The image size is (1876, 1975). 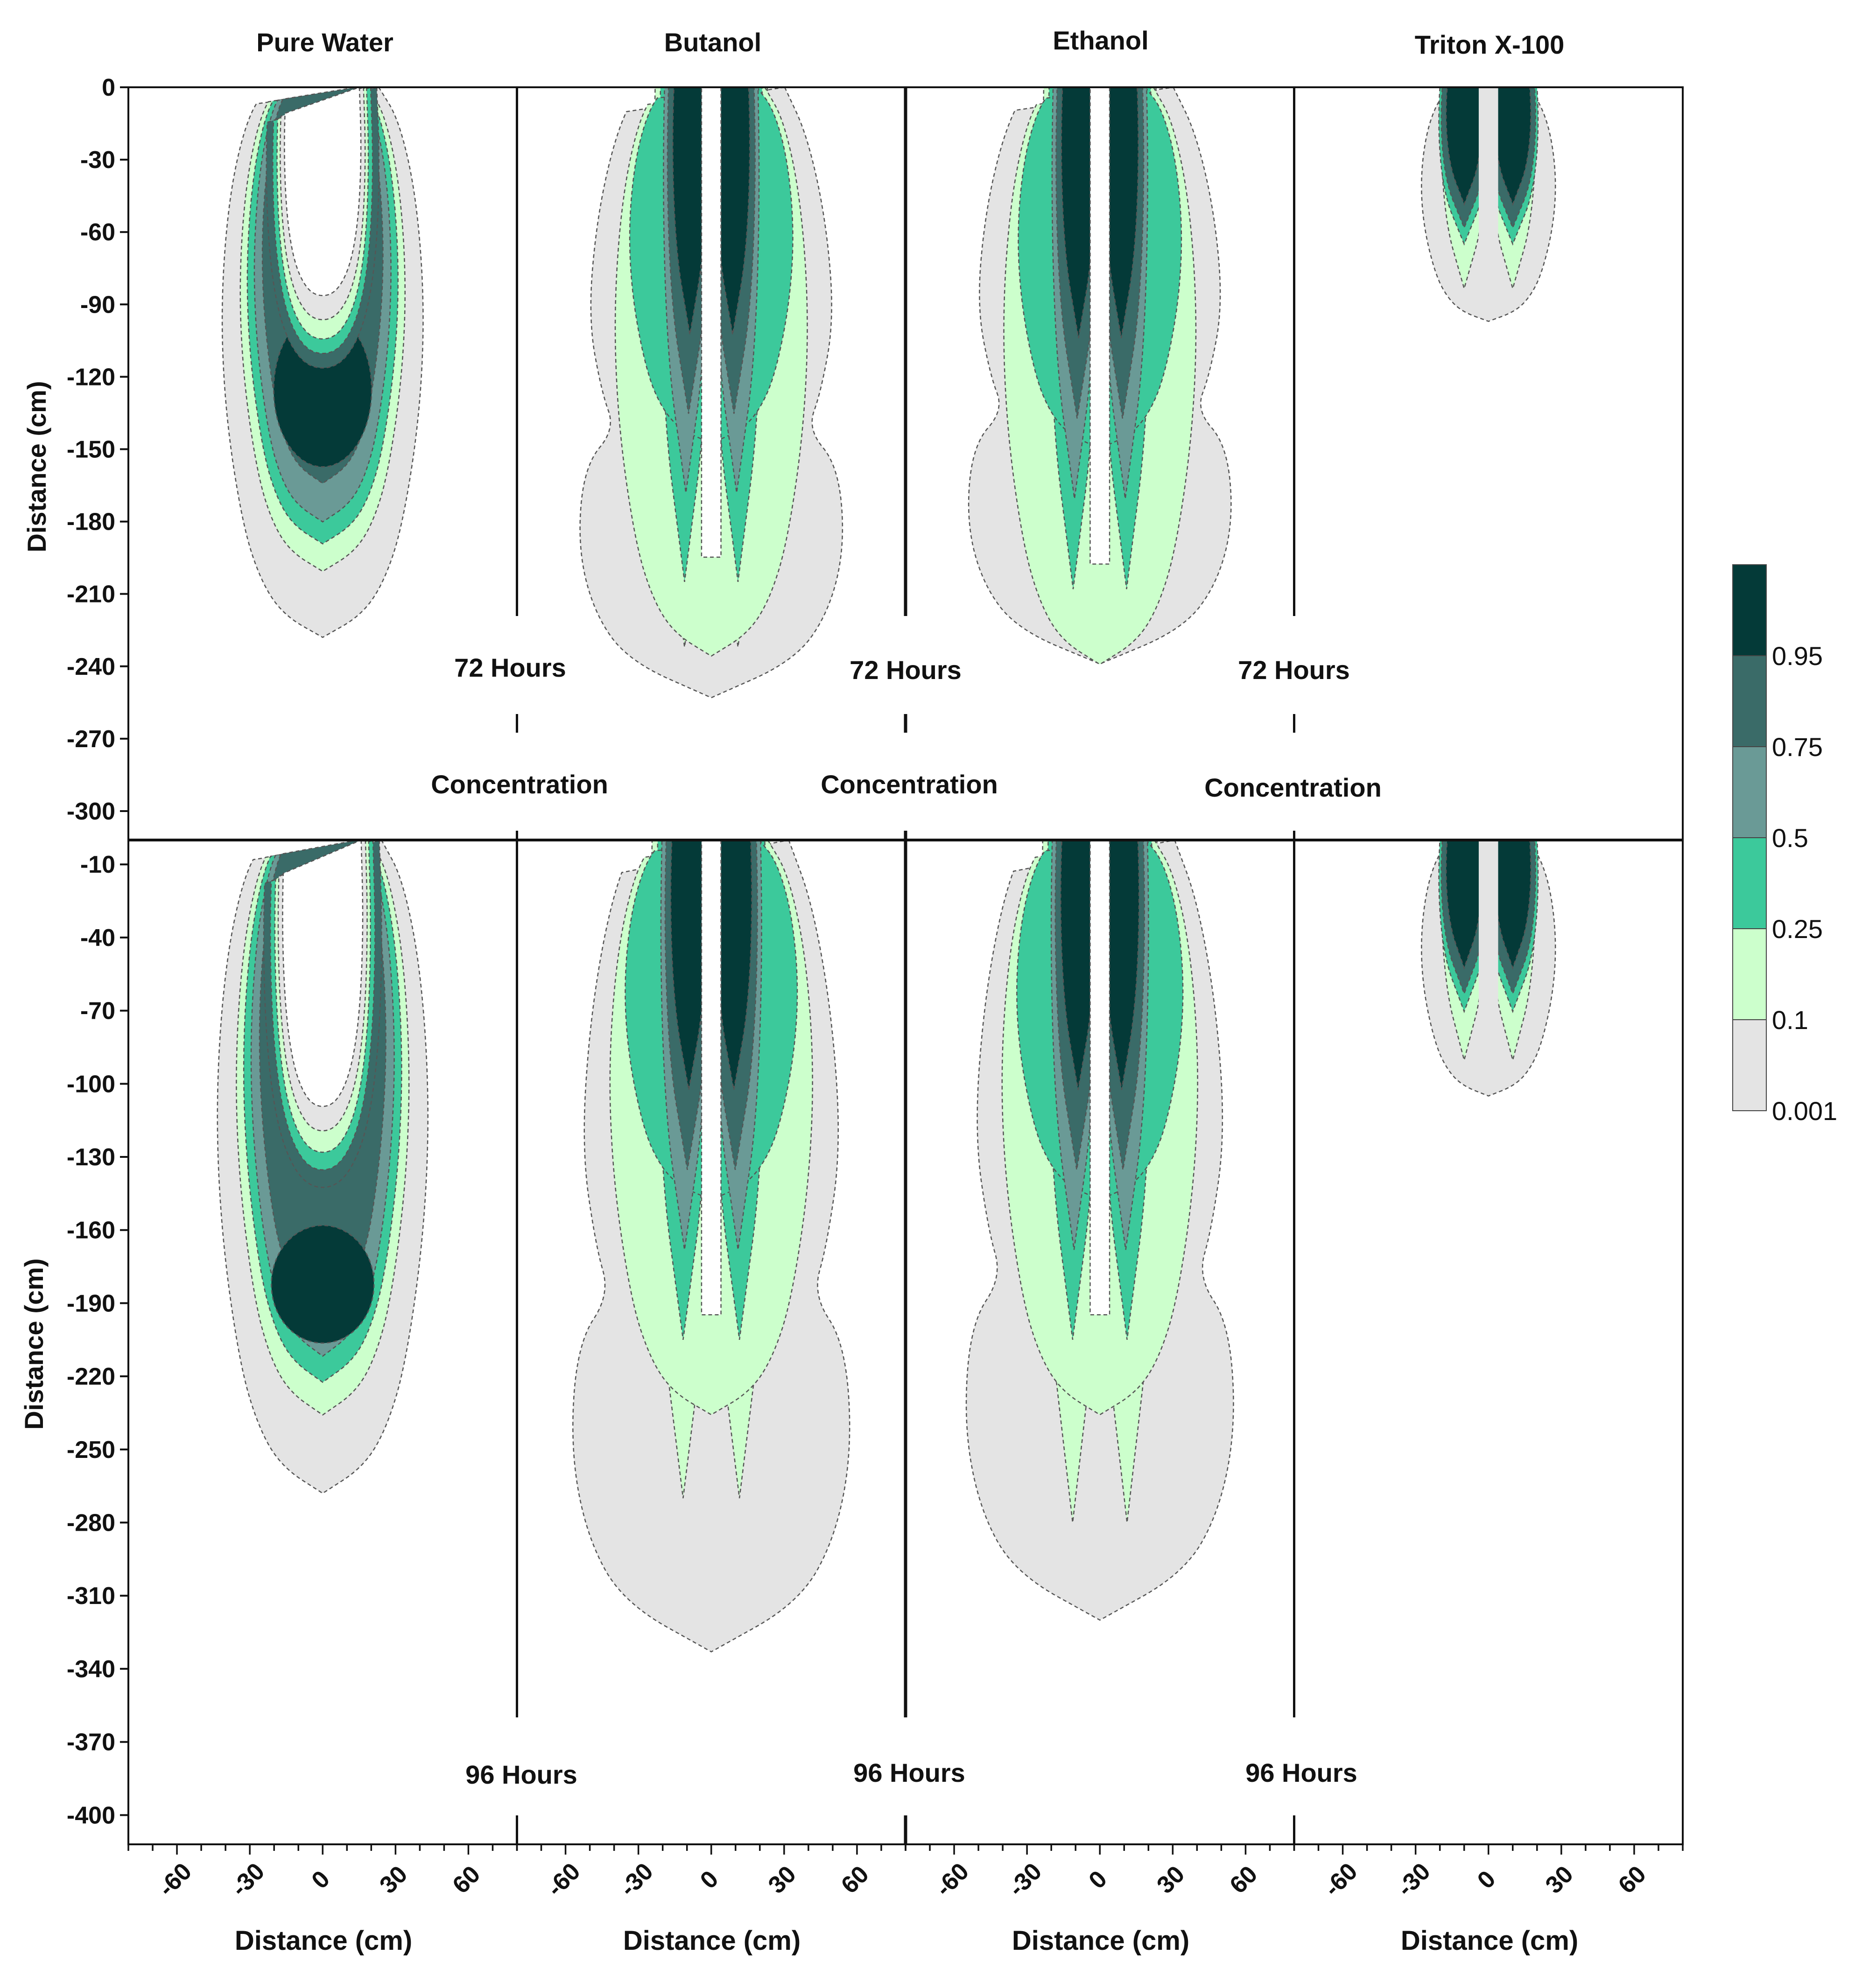 What do you see at coordinates (37, 466) in the screenshot?
I see `y-axis-title-72h: Distance (cm)` at bounding box center [37, 466].